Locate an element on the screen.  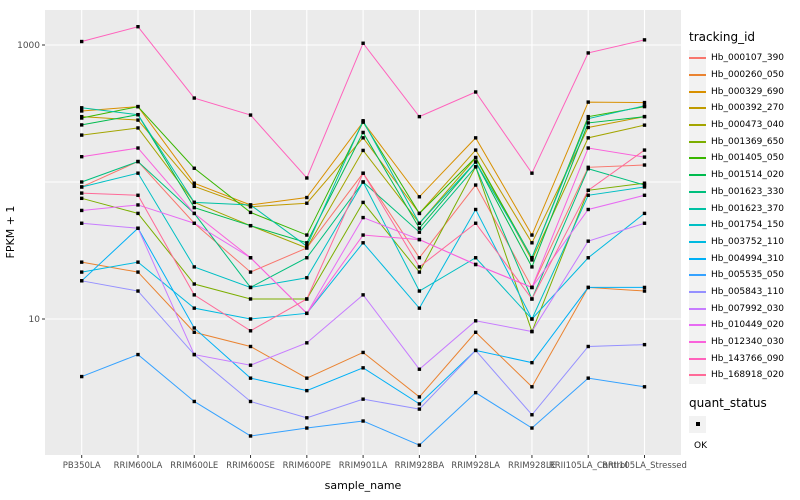
legend-entry: Hb_000329_690 is located at coordinates (744, 92).